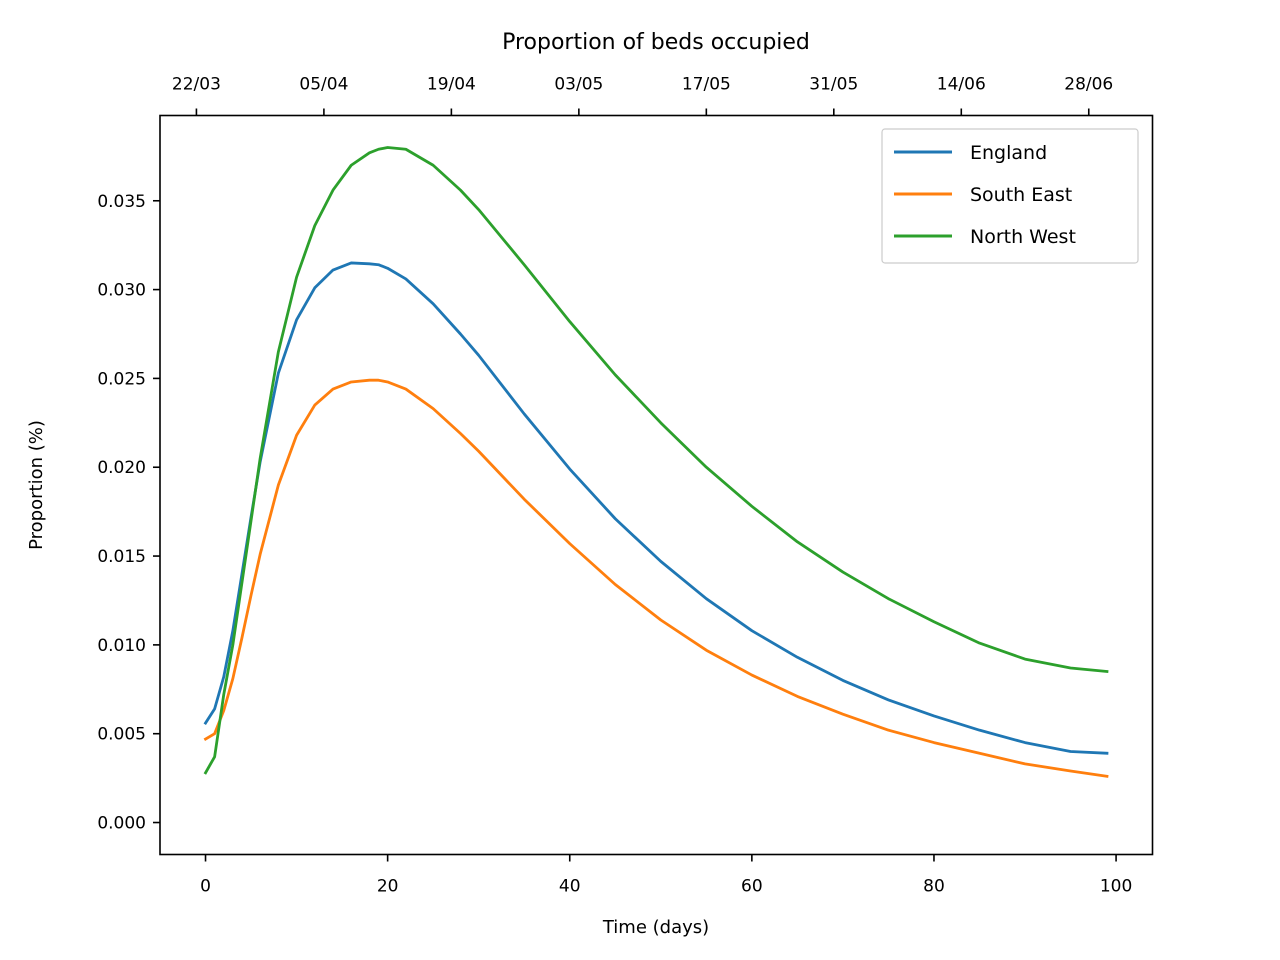 This screenshot has width=1280, height=960. What do you see at coordinates (752, 887) in the screenshot?
I see `x-tick-label: 60` at bounding box center [752, 887].